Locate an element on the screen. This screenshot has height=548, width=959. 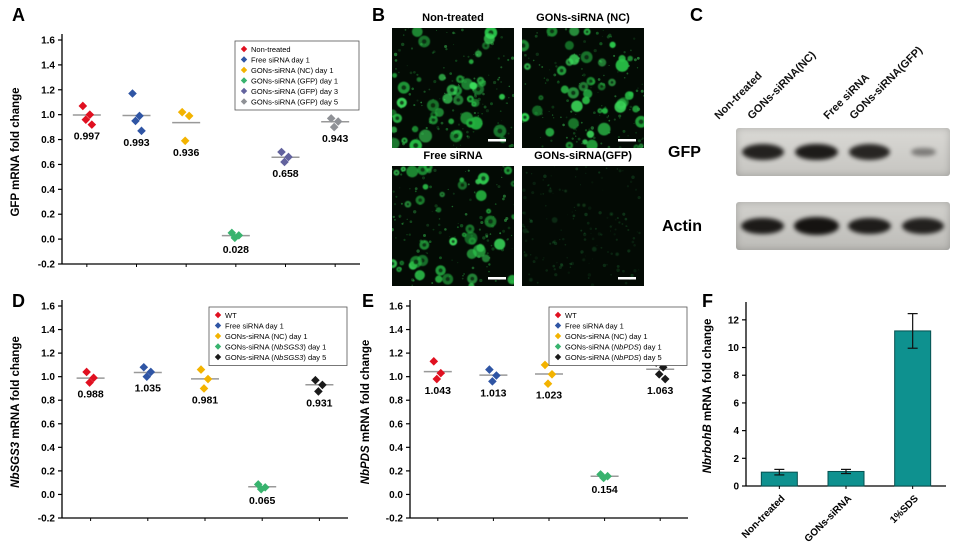
y-tick-label: 0 is located at coordinates (736, 487).